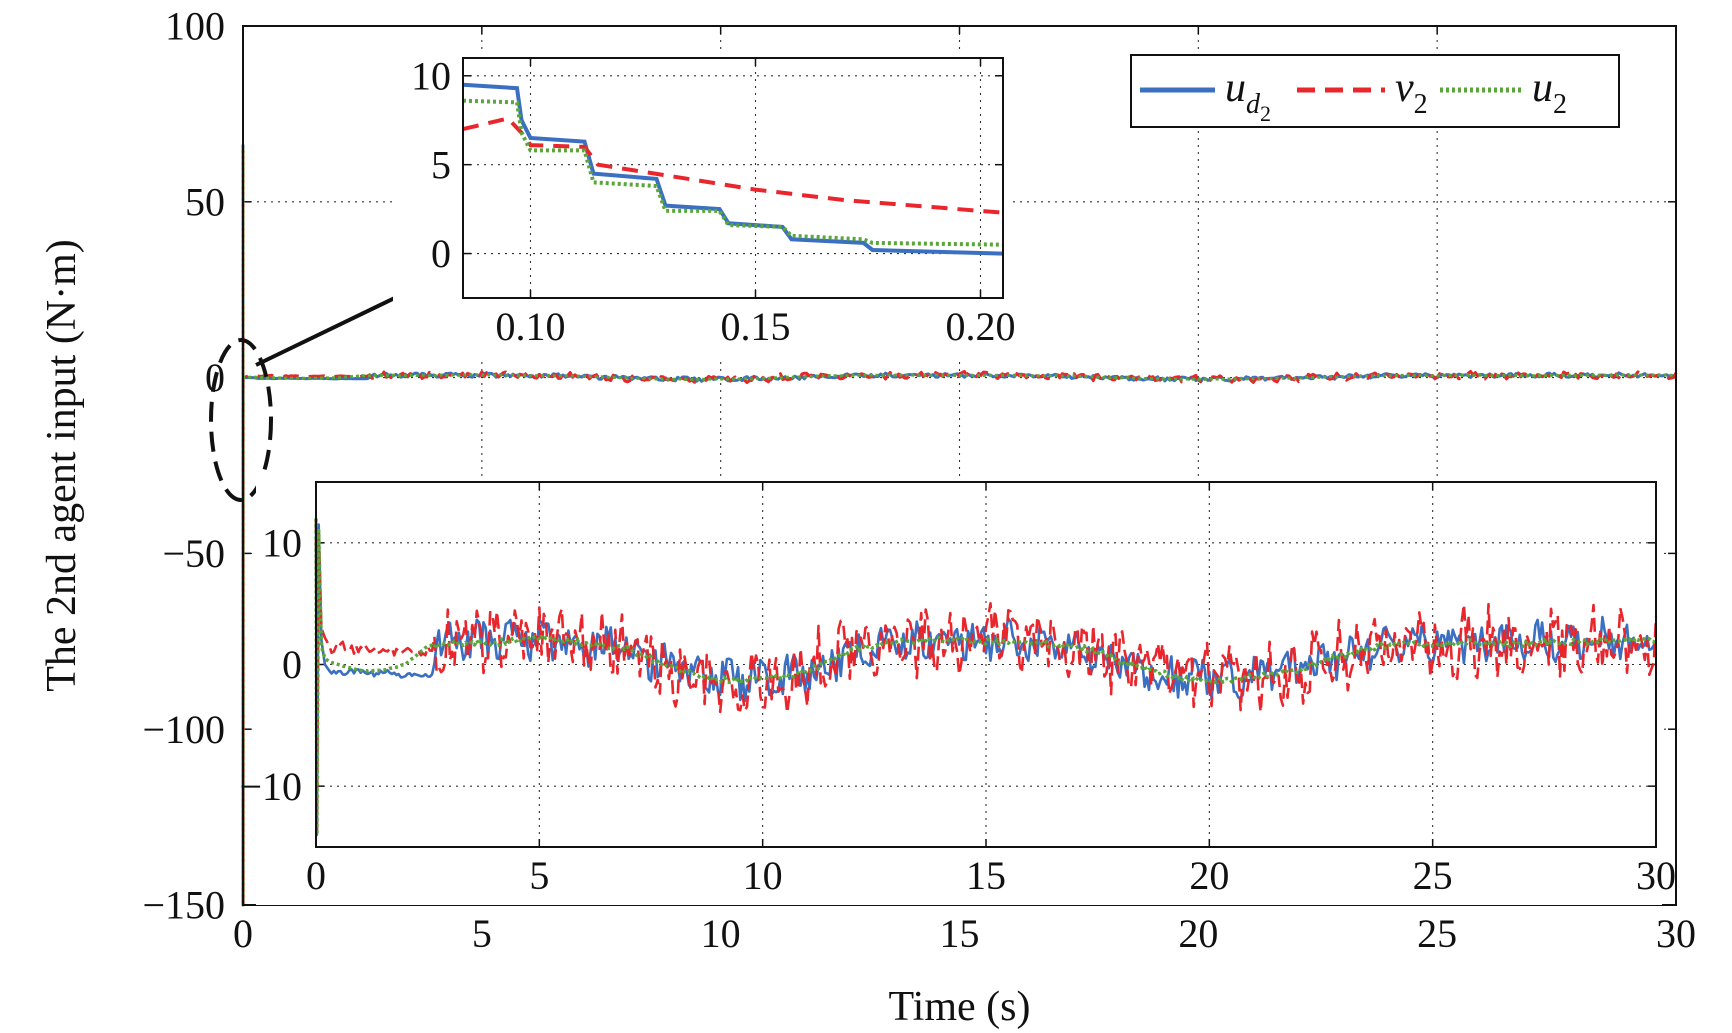 This screenshot has height=1033, width=1732. What do you see at coordinates (282, 542) in the screenshot?
I see `inset-bottom-y-tick-label: 10` at bounding box center [282, 542].